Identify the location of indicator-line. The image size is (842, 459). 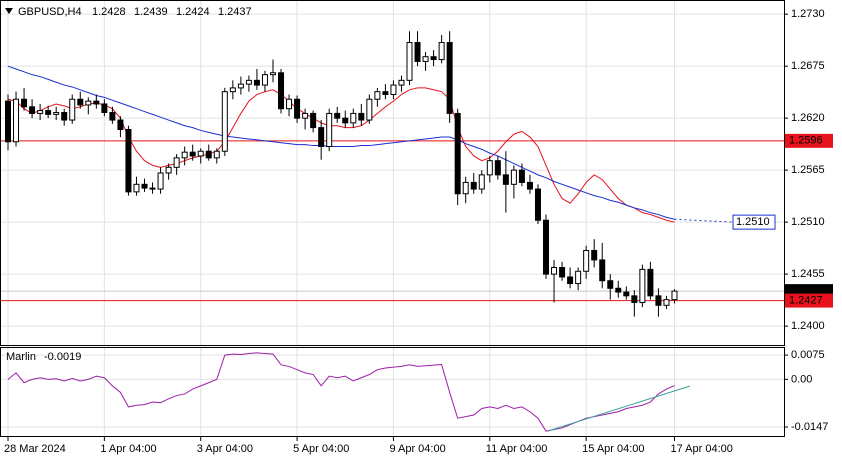
(341, 392).